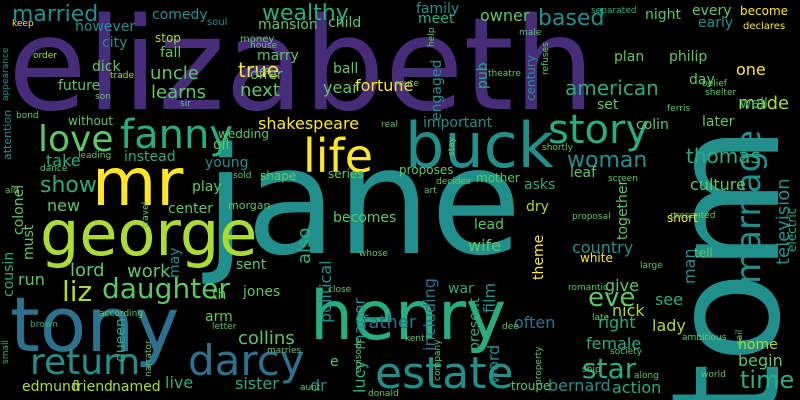 The image size is (800, 400). What do you see at coordinates (68, 185) in the screenshot?
I see `word-show: show` at bounding box center [68, 185].